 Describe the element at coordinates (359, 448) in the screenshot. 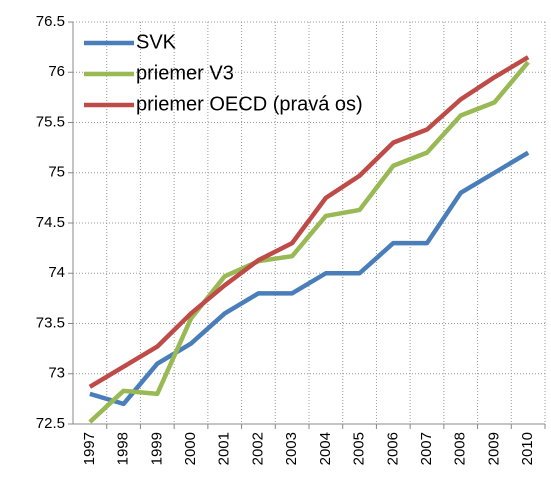

I see `x-tick-label: 2005` at that location.